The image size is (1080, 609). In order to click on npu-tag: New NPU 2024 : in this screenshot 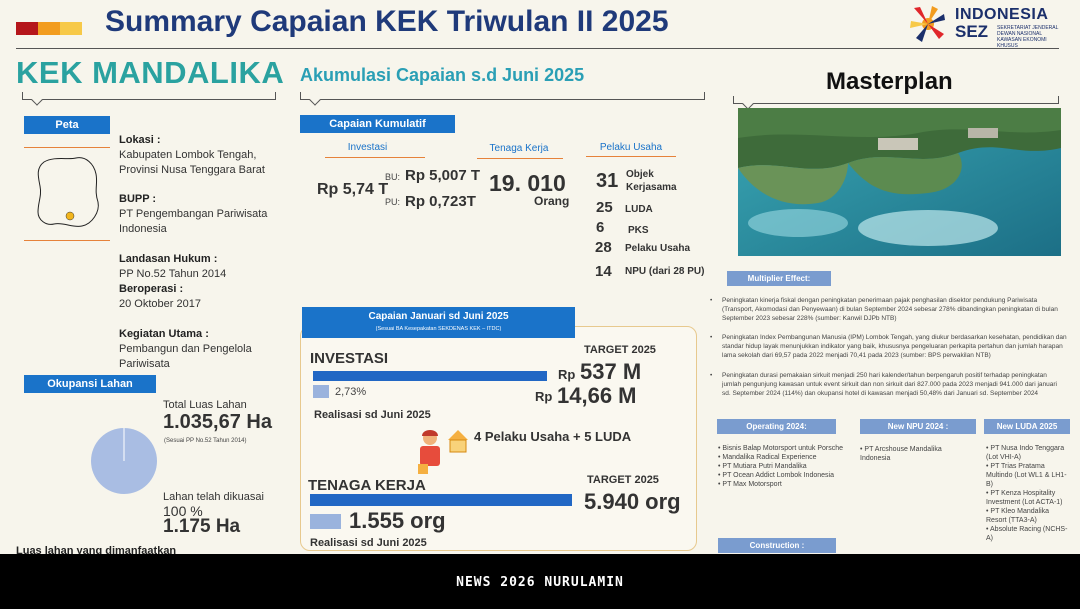, I will do `click(918, 426)`.